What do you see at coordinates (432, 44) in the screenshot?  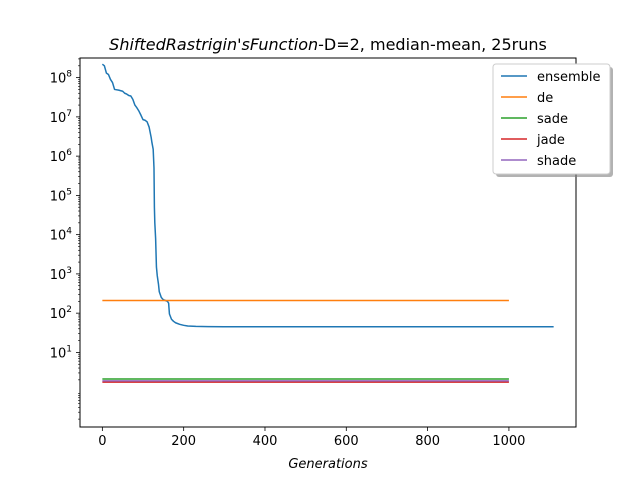 I see `chart-title-rest: -D=2, median-mean, 25runs` at bounding box center [432, 44].